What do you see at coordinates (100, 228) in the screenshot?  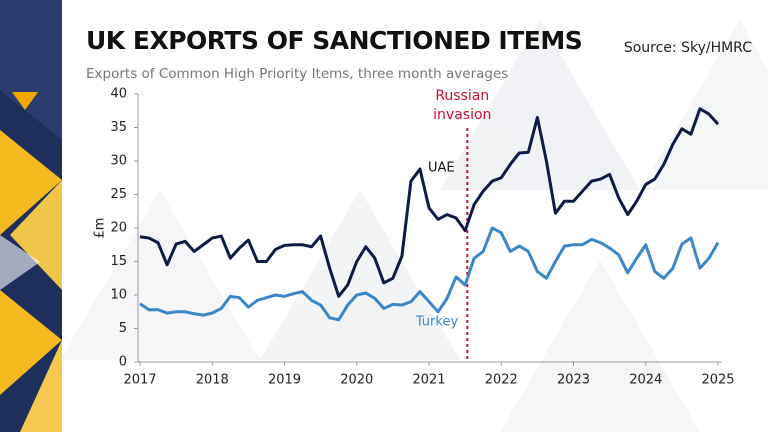 I see `y-axis-label: £m` at bounding box center [100, 228].